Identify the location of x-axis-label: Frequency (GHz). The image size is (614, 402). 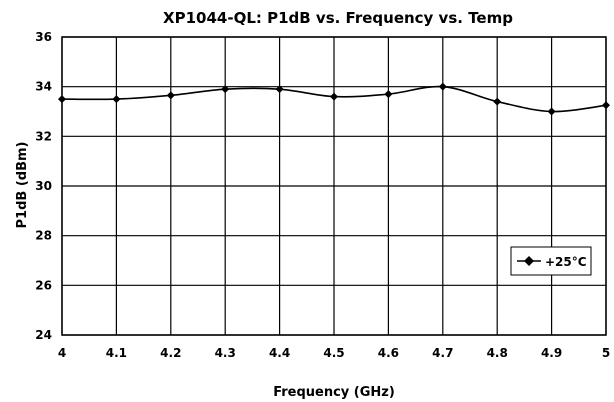
(334, 392).